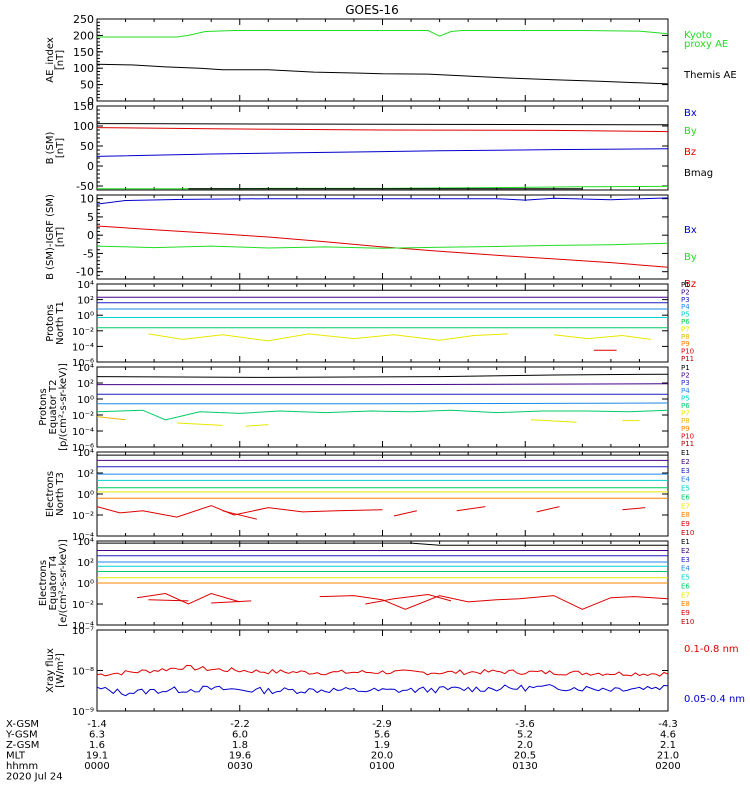  What do you see at coordinates (382, 724) in the screenshot?
I see `x-axis-value: -2.9` at bounding box center [382, 724].